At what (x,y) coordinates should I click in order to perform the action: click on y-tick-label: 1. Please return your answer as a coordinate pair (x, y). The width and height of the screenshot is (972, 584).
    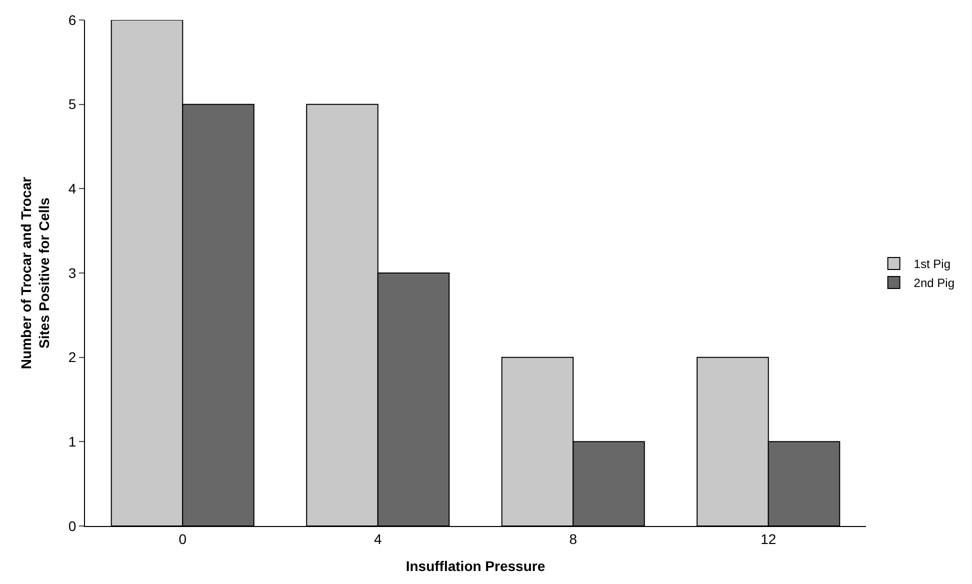
    Looking at the image, I should click on (72, 442).